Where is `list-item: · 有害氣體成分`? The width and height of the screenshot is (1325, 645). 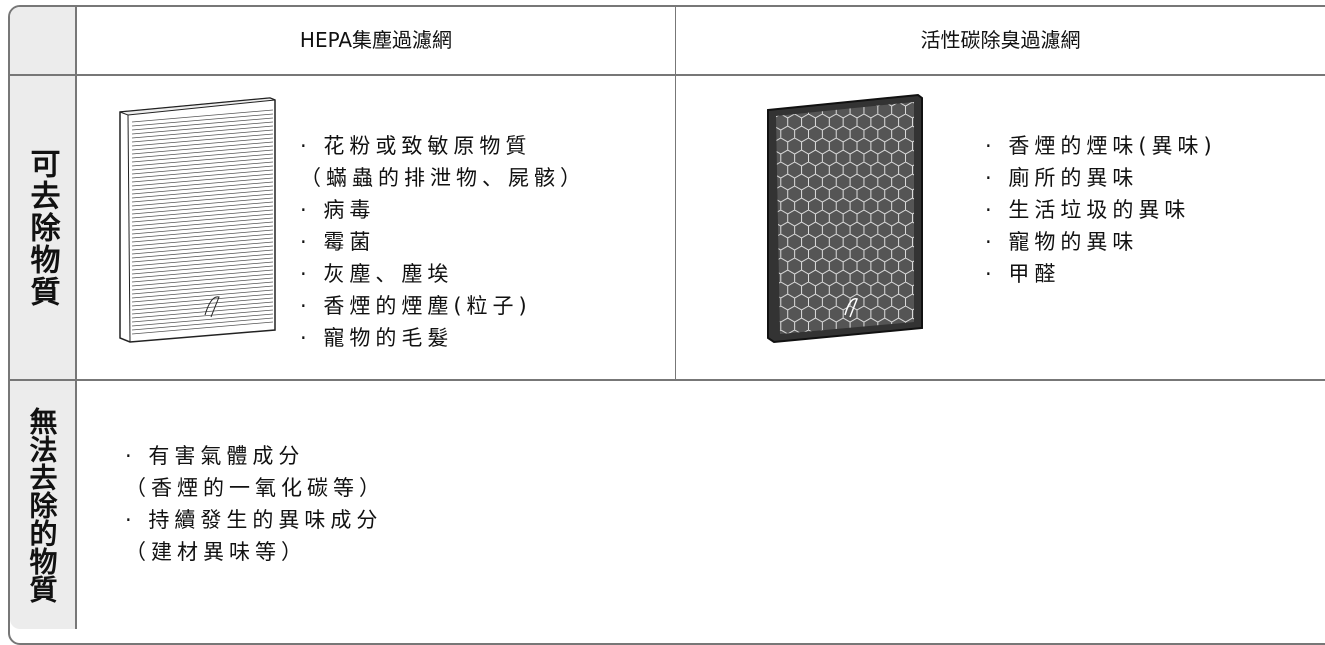 list-item: · 有害氣體成分 is located at coordinates (215, 456).